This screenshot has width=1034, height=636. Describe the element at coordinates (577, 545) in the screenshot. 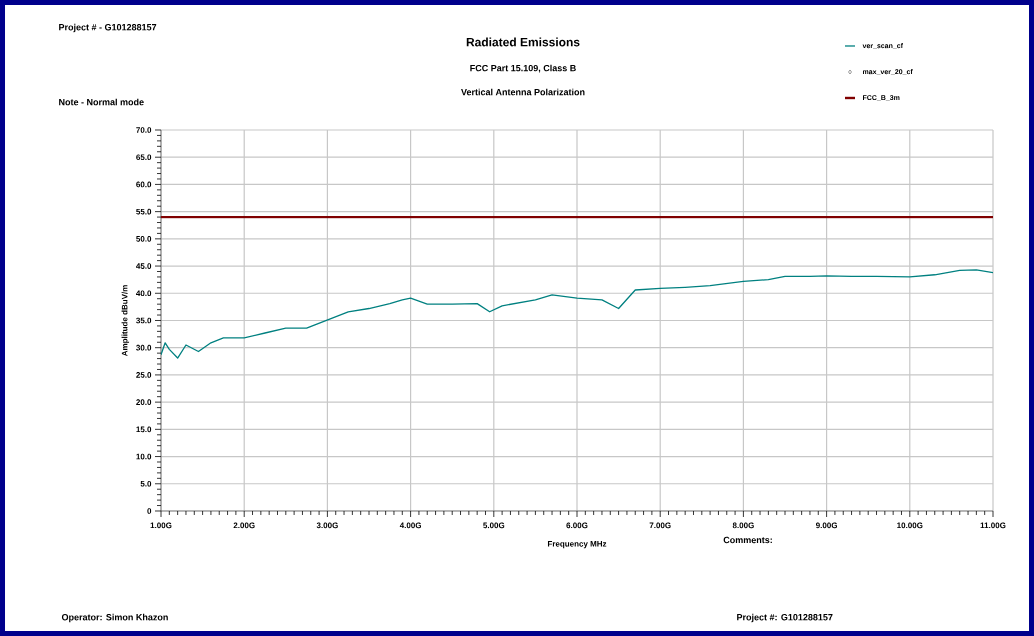

I see `x-axis-title: Frequency MHz` at that location.